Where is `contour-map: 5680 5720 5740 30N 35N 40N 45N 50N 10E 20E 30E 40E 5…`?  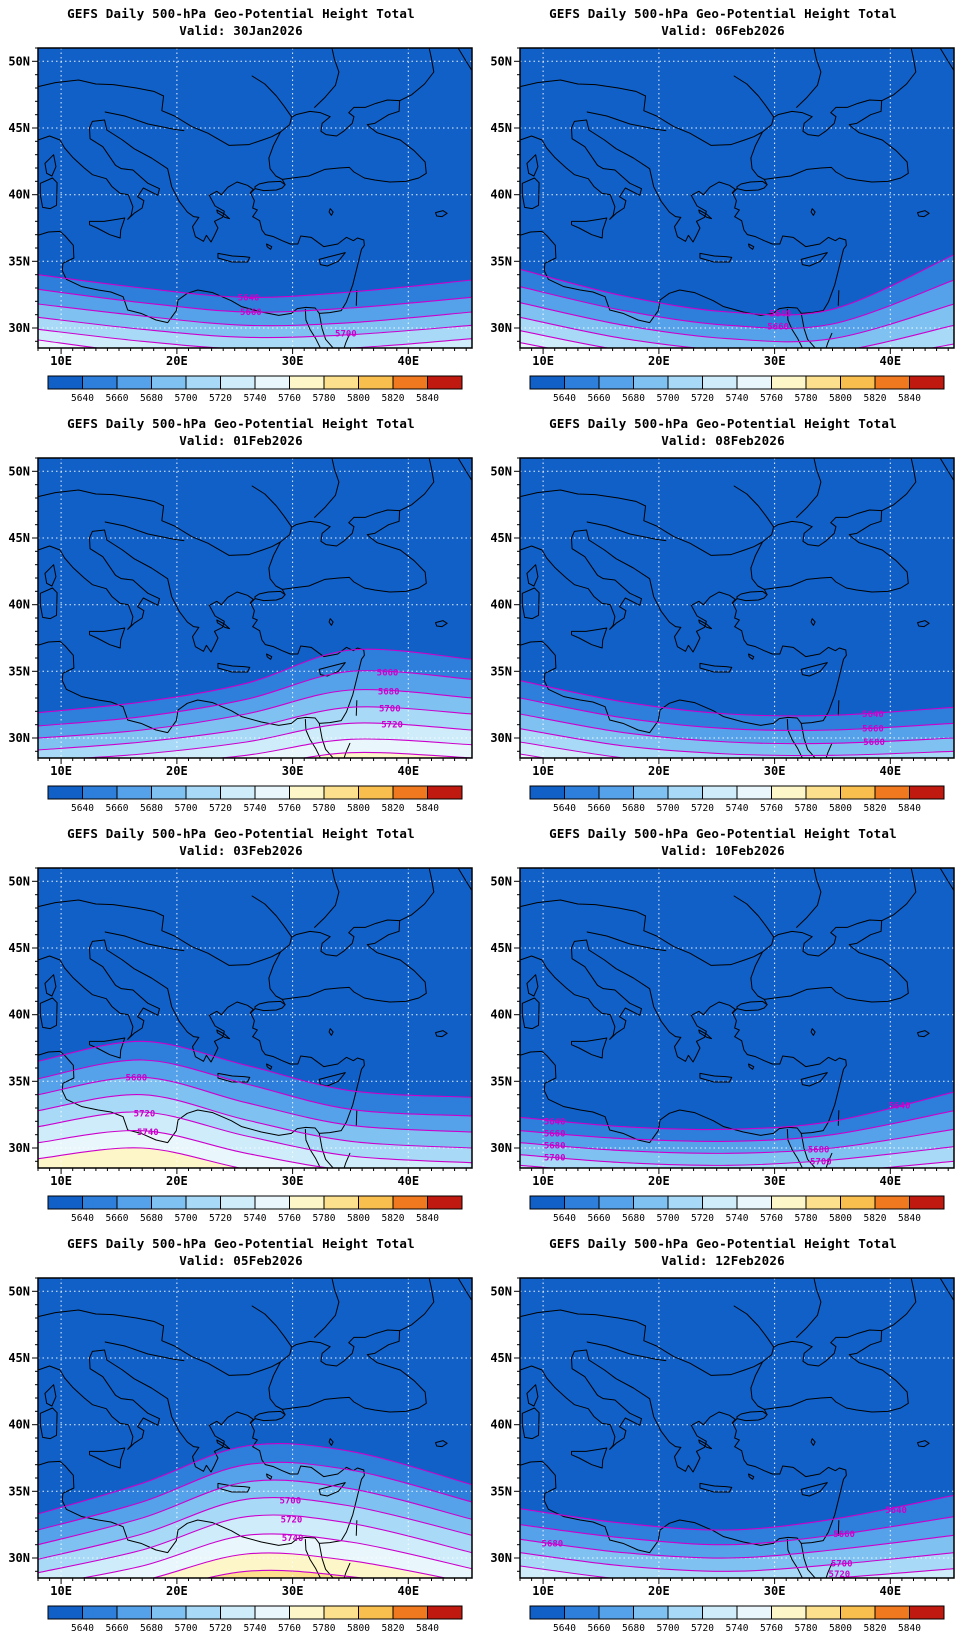
contour-map: 5680 5720 5740 30N 35N 40N 45N 50N 10E 20E 30E 40E 5… is located at coordinates (240, 1045).